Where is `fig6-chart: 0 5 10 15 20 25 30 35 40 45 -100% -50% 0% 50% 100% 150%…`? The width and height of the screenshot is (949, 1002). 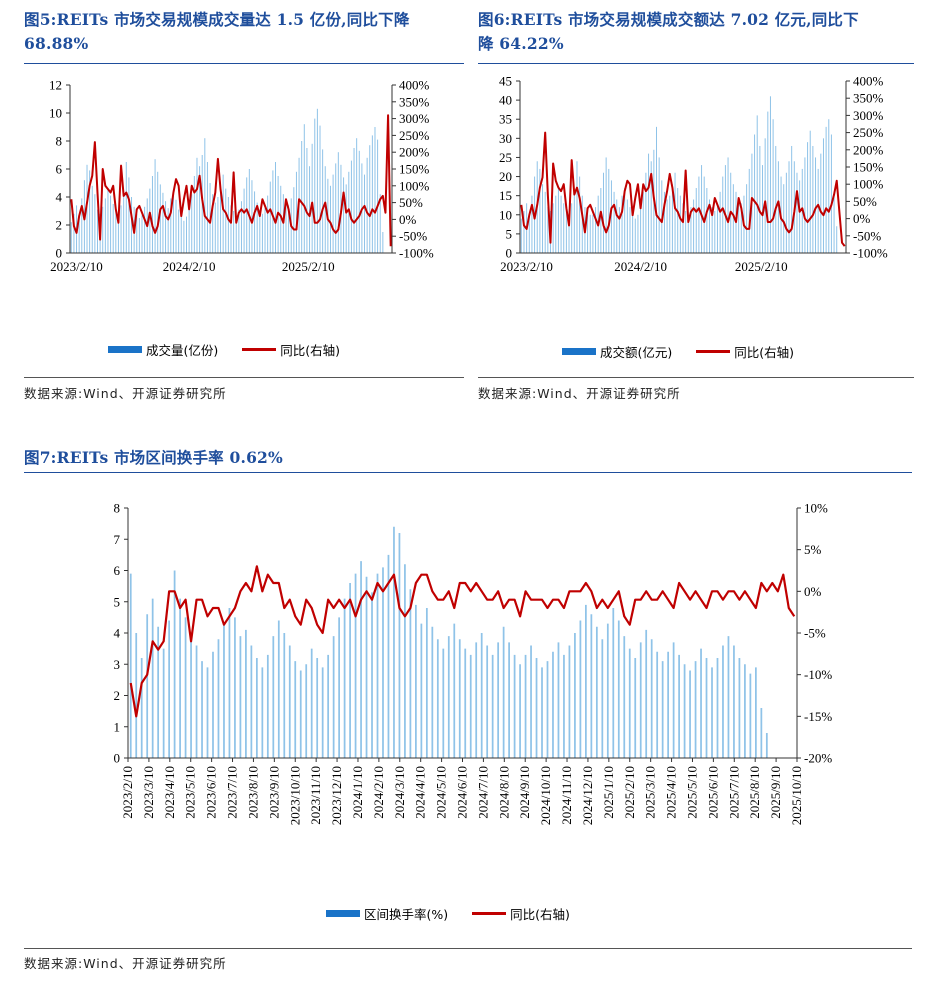
fig6-chart: 0 5 10 15 20 25 30 35 40 45 -100% -50% 0% 50% 100% 150%… is located at coordinates (693, 174).